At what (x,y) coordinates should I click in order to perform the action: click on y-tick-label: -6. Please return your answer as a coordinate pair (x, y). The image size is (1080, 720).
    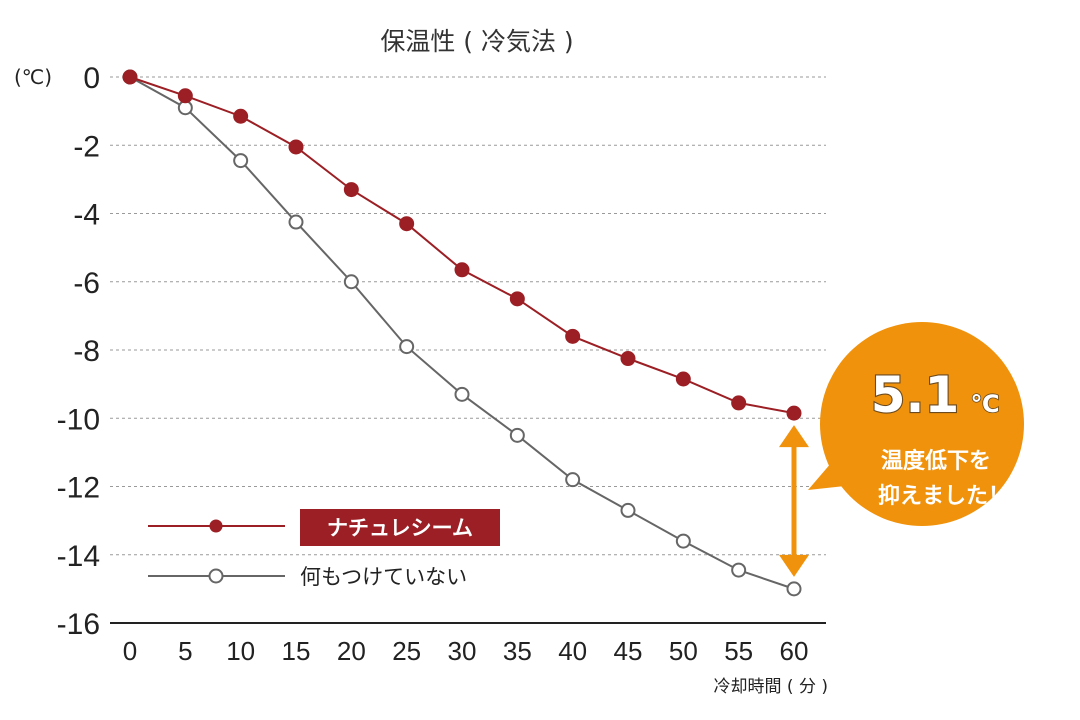
    Looking at the image, I should click on (86, 283).